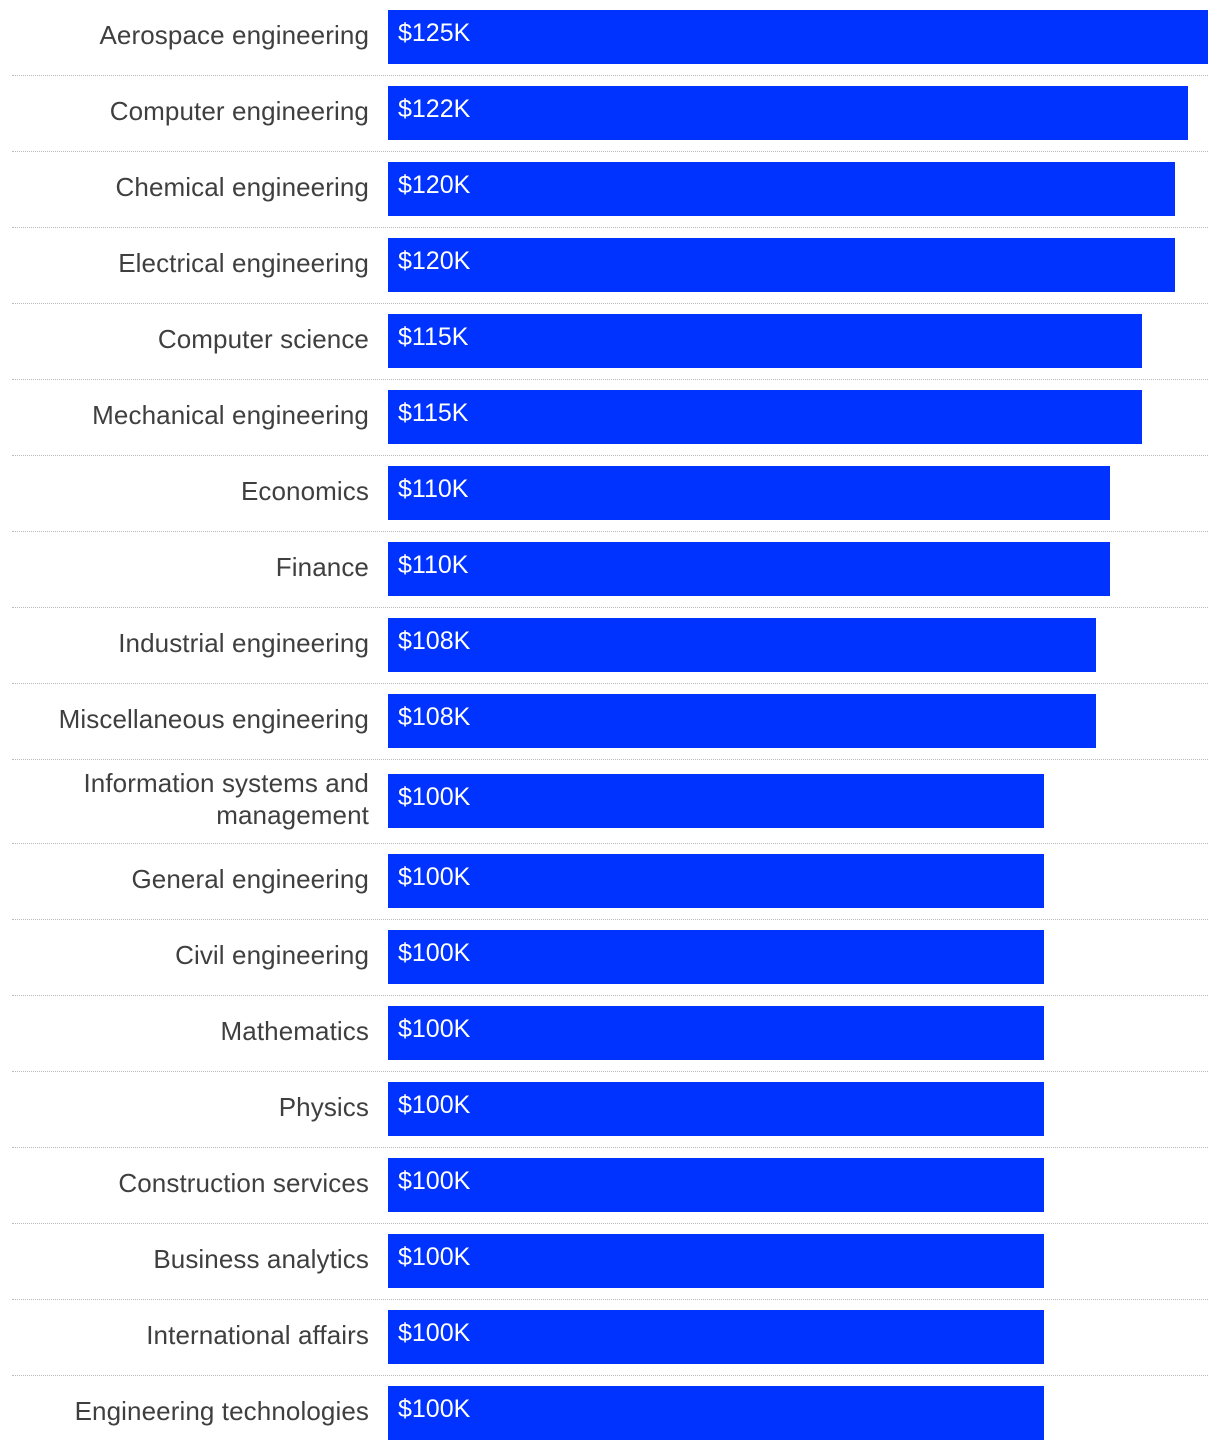  Describe the element at coordinates (226, 799) in the screenshot. I see `category-label: Information systems and management` at that location.